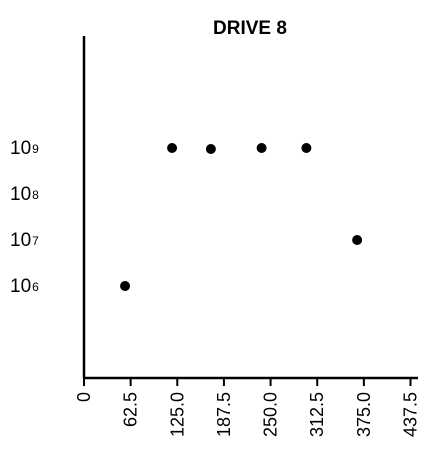  Describe the element at coordinates (131, 409) in the screenshot. I see `x-tick-label: 62.5` at that location.